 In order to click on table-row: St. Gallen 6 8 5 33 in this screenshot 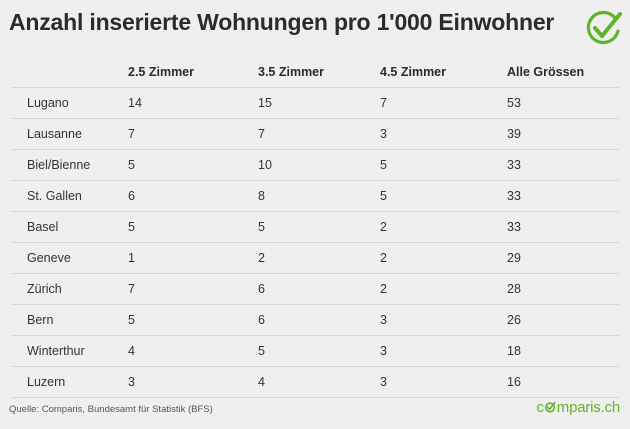, I will do `click(315, 196)`.